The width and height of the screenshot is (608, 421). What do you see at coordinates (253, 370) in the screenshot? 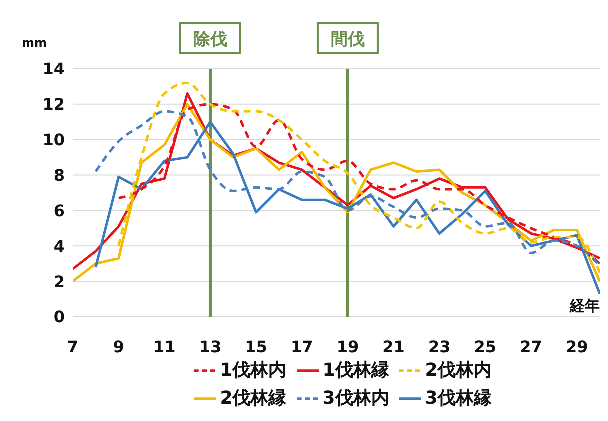
I see `legend-label: 1伐林内` at bounding box center [253, 370].